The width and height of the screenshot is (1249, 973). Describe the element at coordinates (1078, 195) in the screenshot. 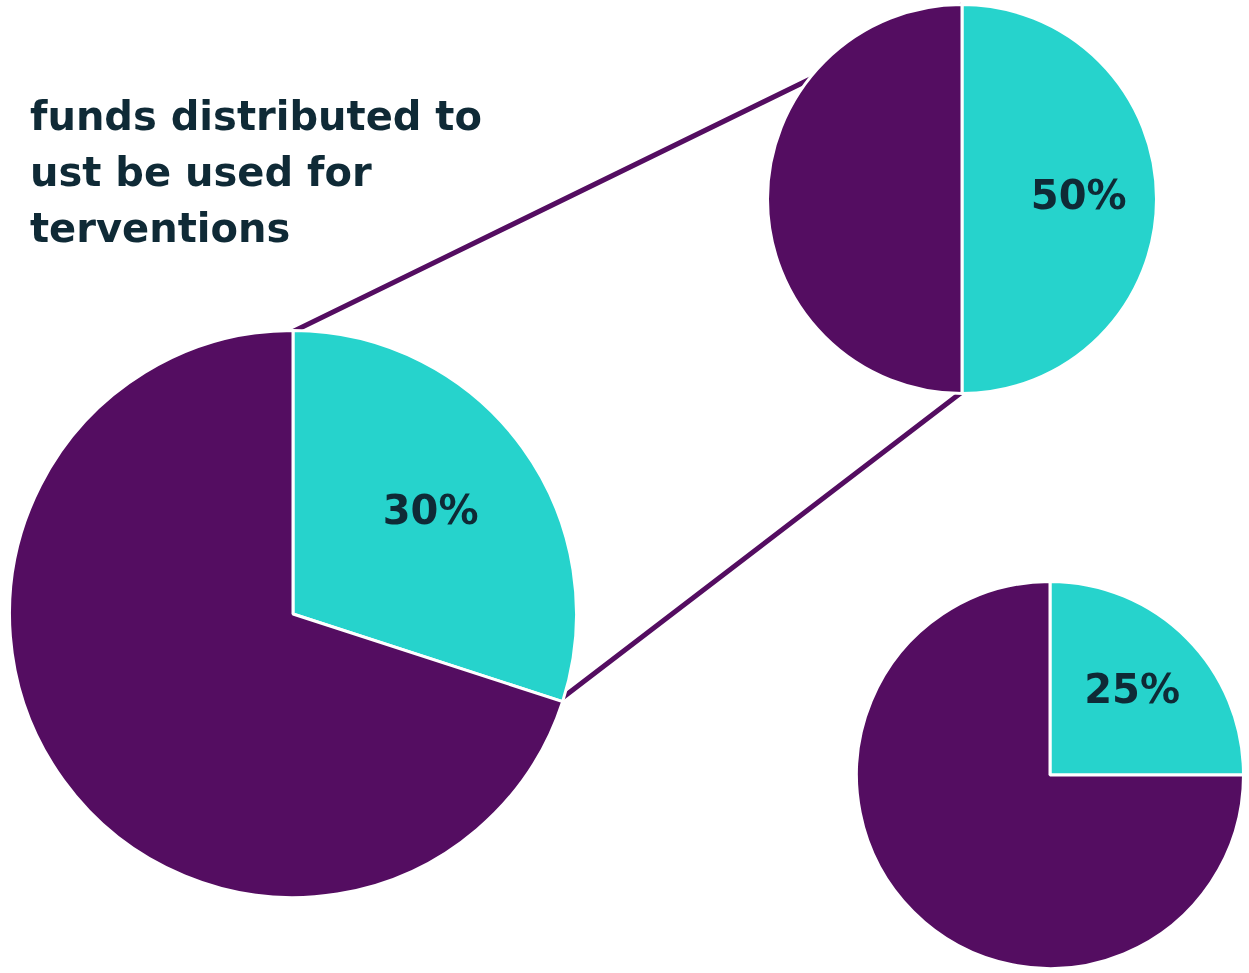

I see `data-label: 50%` at that location.